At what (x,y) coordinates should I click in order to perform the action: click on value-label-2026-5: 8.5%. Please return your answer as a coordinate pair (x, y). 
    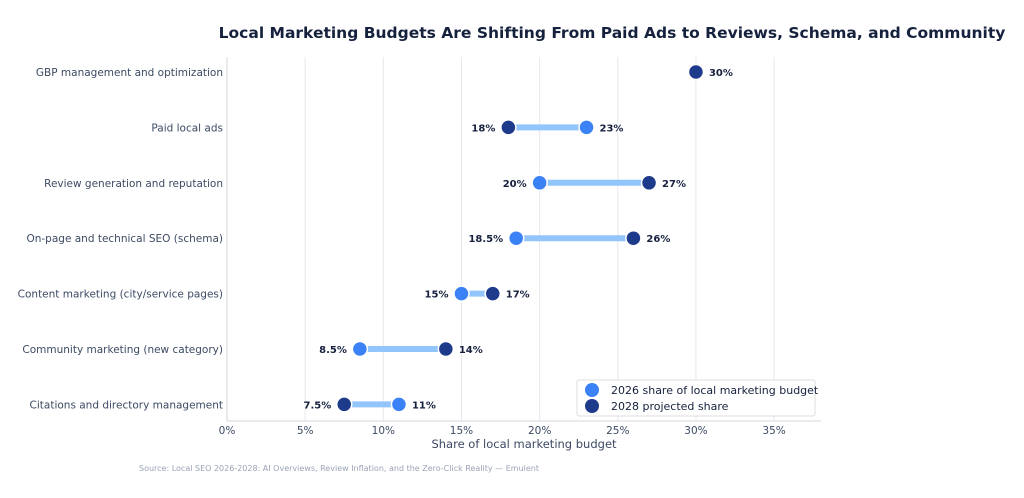
    Looking at the image, I should click on (333, 350).